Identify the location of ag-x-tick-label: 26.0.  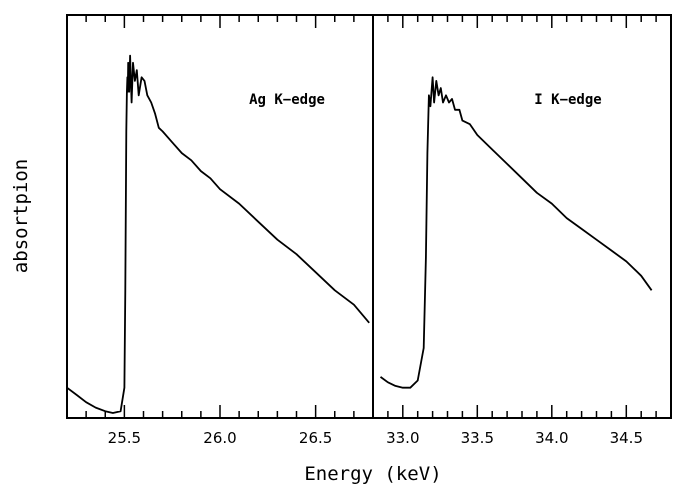
(219, 438).